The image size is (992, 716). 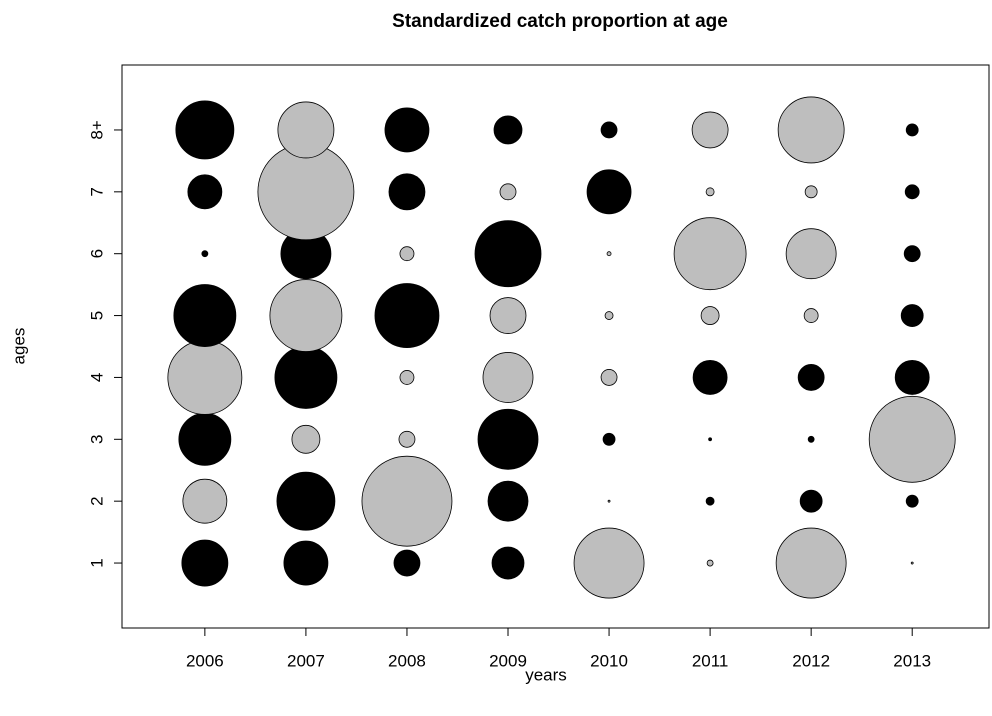 What do you see at coordinates (912, 660) in the screenshot?
I see `x-tick-label: 2013` at bounding box center [912, 660].